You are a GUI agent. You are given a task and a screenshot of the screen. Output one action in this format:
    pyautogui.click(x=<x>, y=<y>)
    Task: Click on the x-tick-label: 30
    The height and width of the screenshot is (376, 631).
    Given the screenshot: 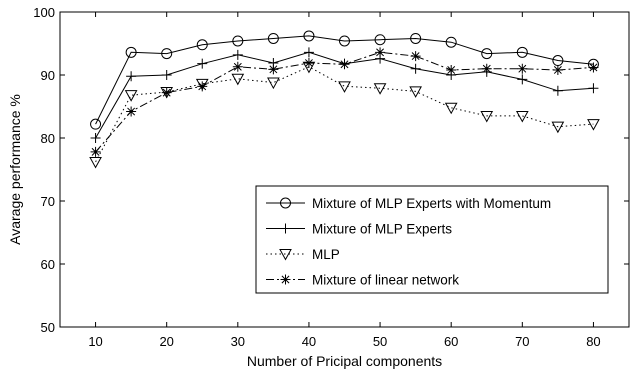 What is the action you would take?
    pyautogui.click(x=238, y=341)
    